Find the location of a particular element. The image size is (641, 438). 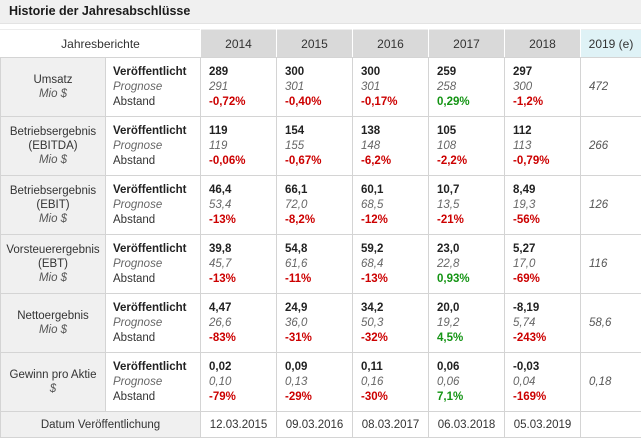

forecast-value: 0,06 is located at coordinates (466, 382).